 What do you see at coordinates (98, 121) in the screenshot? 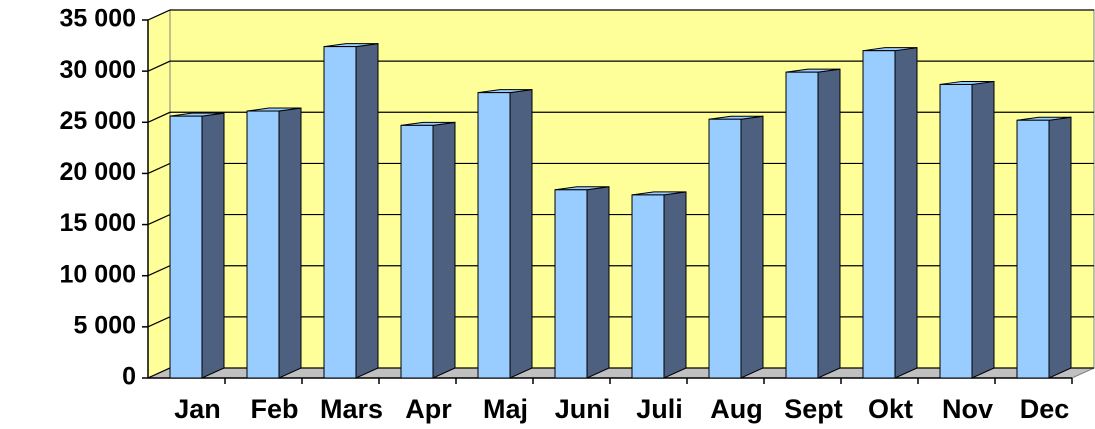
I see `y-tick-label: 25 000` at bounding box center [98, 121].